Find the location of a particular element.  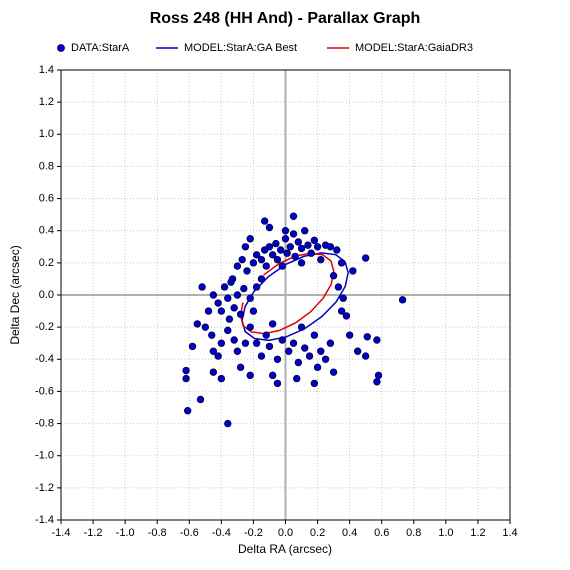

legend-marker is located at coordinates (61, 48).